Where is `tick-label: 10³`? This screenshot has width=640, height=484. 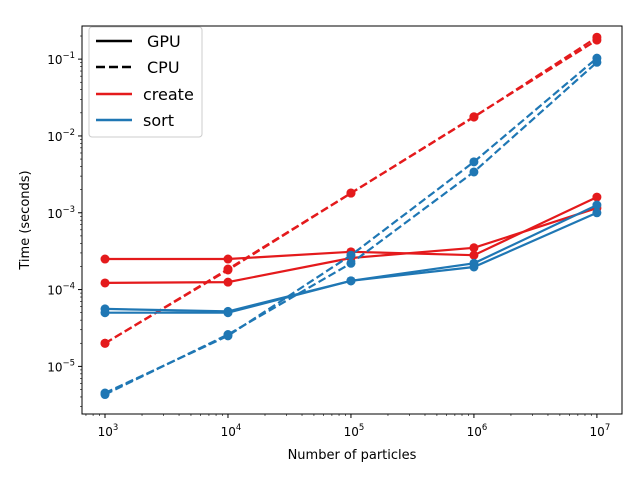 tick-label: 10³ is located at coordinates (108, 431).